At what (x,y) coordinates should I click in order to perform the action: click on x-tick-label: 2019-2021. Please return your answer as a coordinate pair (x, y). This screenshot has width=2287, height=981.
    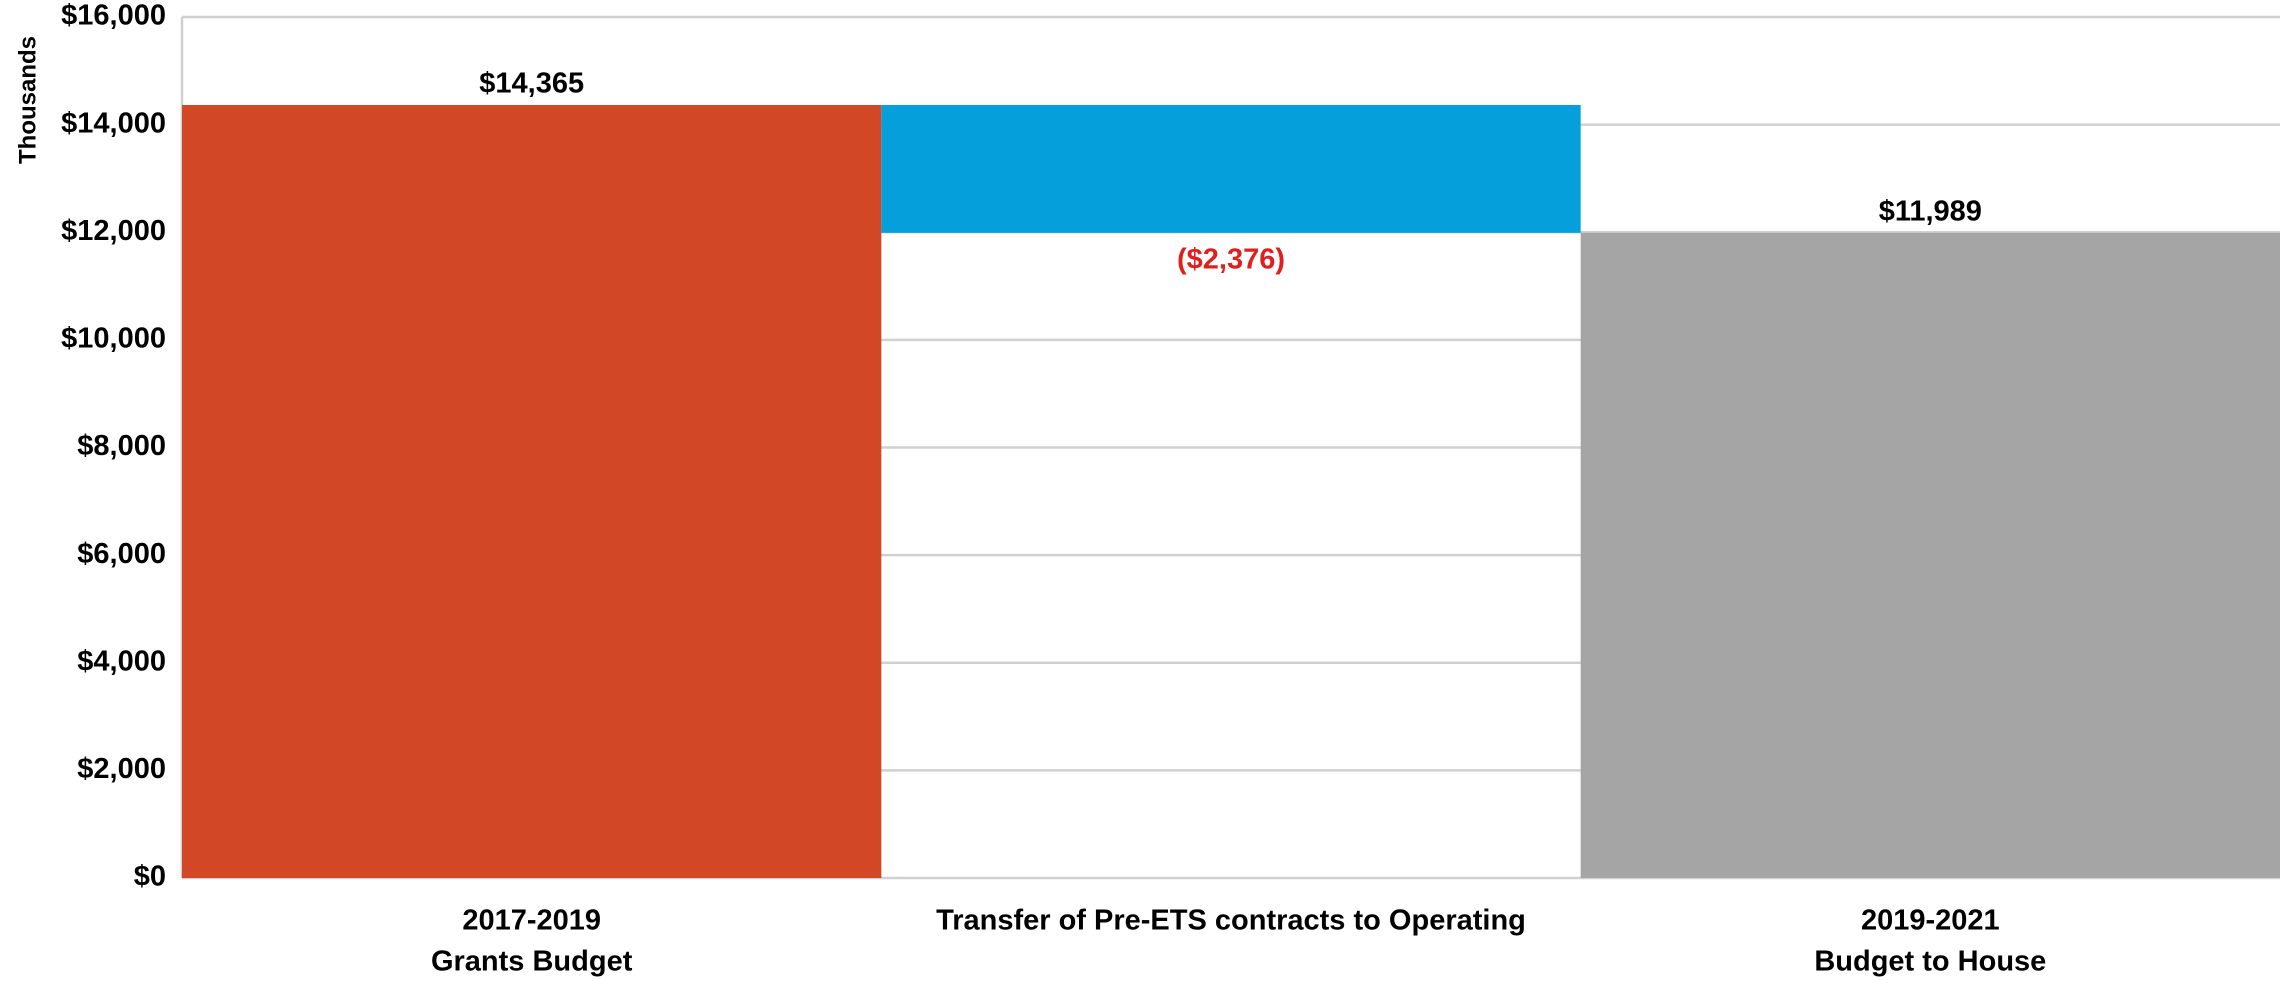
    Looking at the image, I should click on (1930, 921).